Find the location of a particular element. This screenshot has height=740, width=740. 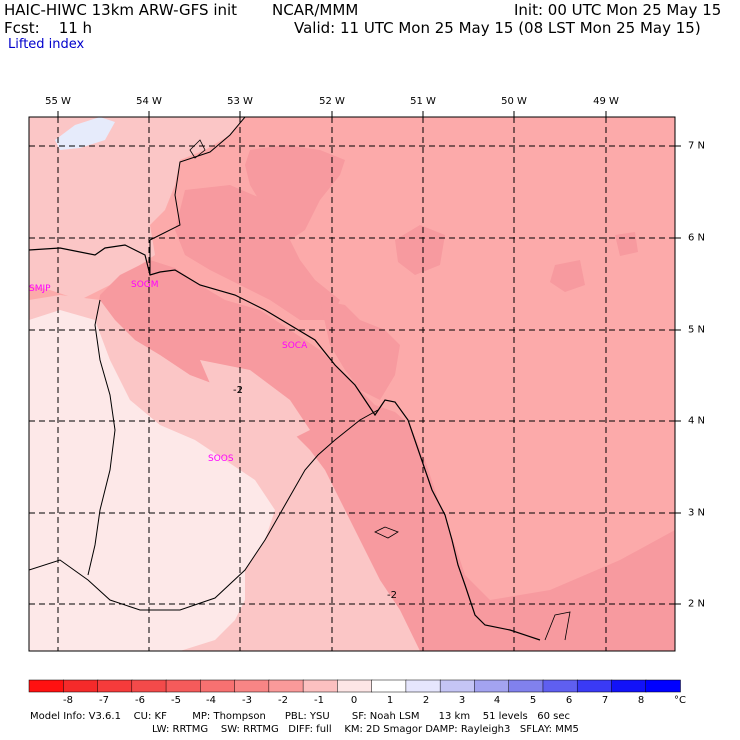

lon-label: 54 W is located at coordinates (149, 101).